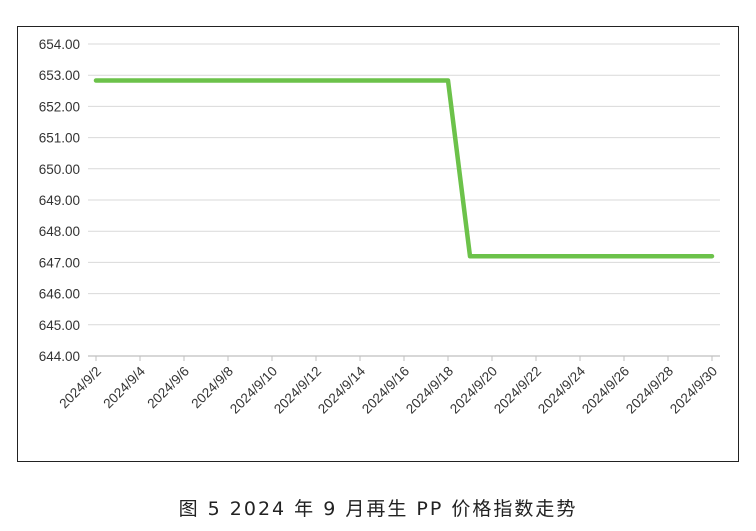 The height and width of the screenshot is (531, 756). What do you see at coordinates (649, 390) in the screenshot?
I see `x-tick-label: 2024/9/28` at bounding box center [649, 390].